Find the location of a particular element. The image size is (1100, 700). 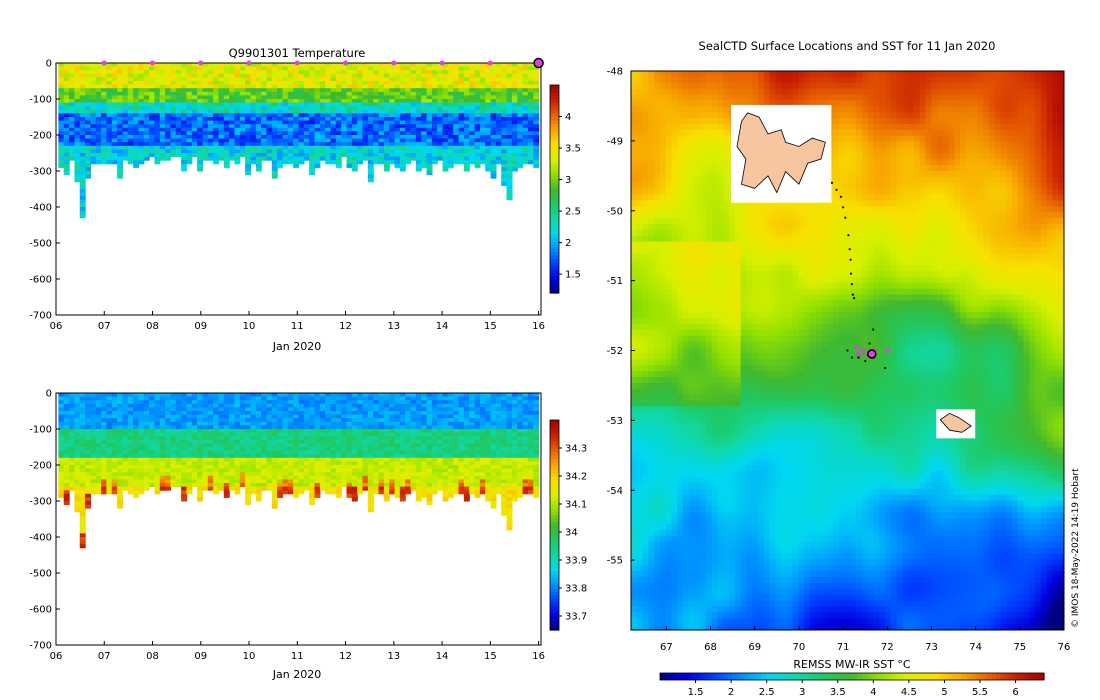

colorbar-tick-label: 2.5 is located at coordinates (573, 212).